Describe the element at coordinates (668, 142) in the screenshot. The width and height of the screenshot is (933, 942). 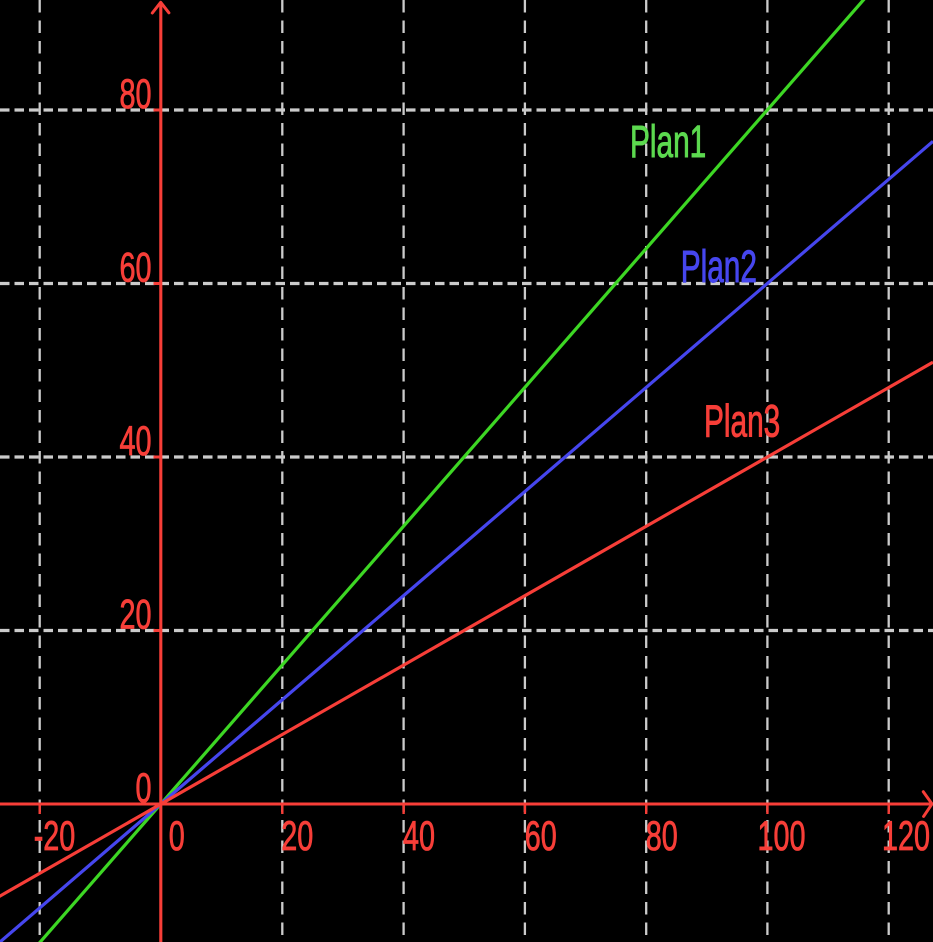
I see `svg-text: Plan1` at that location.